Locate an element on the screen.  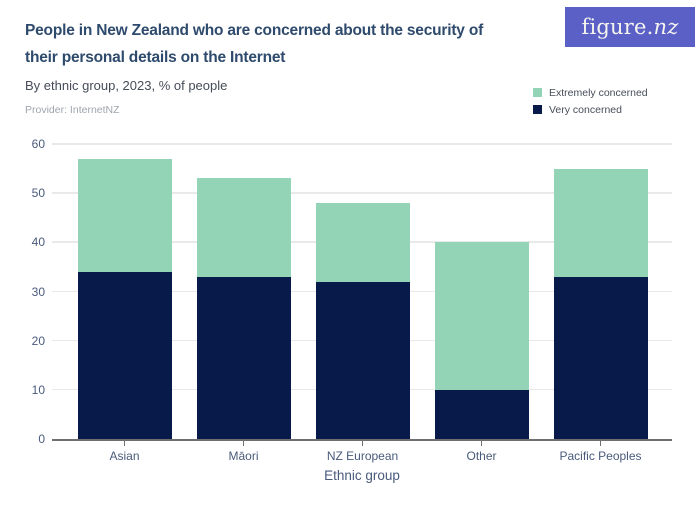
y-tick-label-0: 0 is located at coordinates (41, 439).